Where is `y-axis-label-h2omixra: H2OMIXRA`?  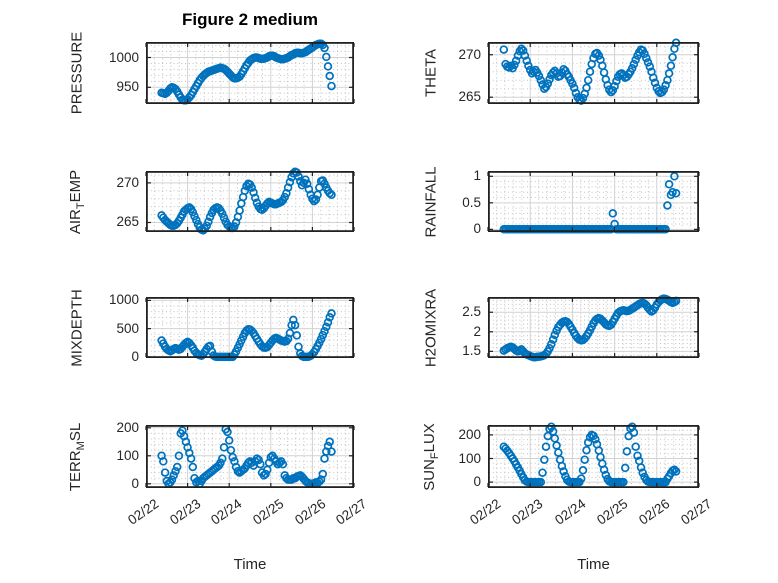 y-axis-label-h2omixra: H2OMIXRA is located at coordinates (431, 327).